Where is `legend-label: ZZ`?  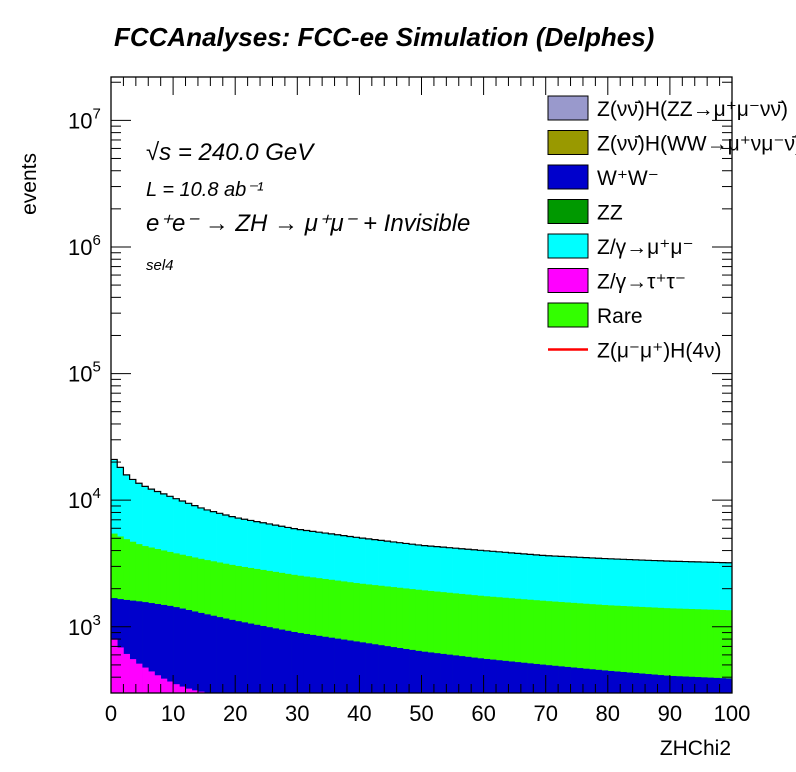 legend-label: ZZ is located at coordinates (610, 213).